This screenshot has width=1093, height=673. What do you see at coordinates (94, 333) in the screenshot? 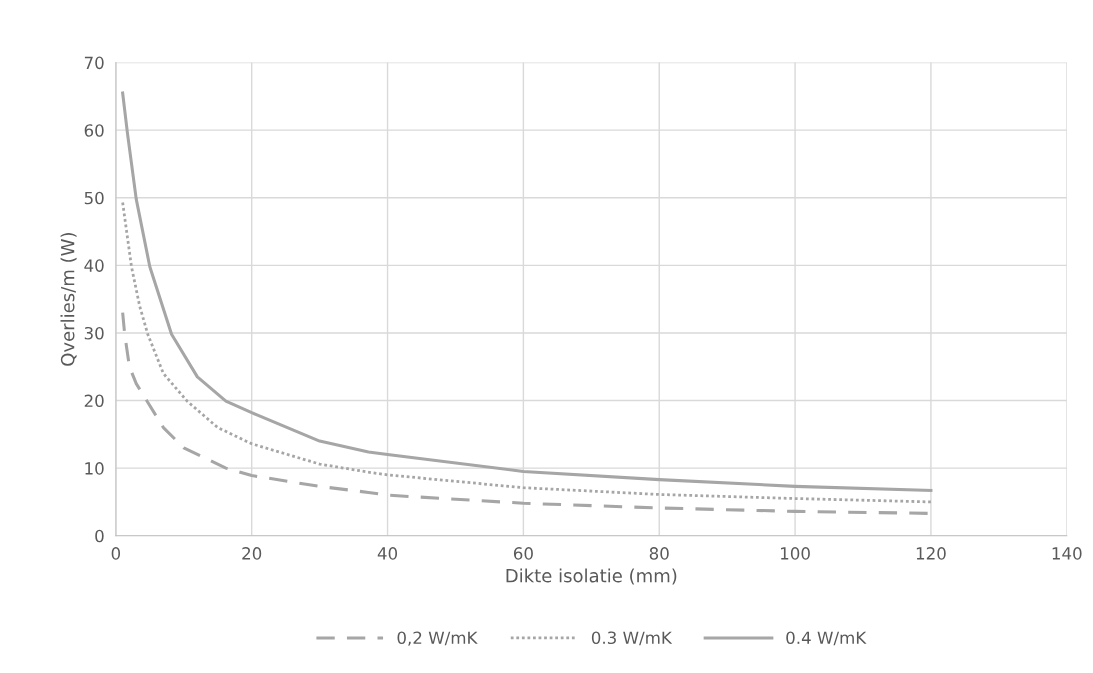
I see `y-tick-label: 30` at bounding box center [94, 333].